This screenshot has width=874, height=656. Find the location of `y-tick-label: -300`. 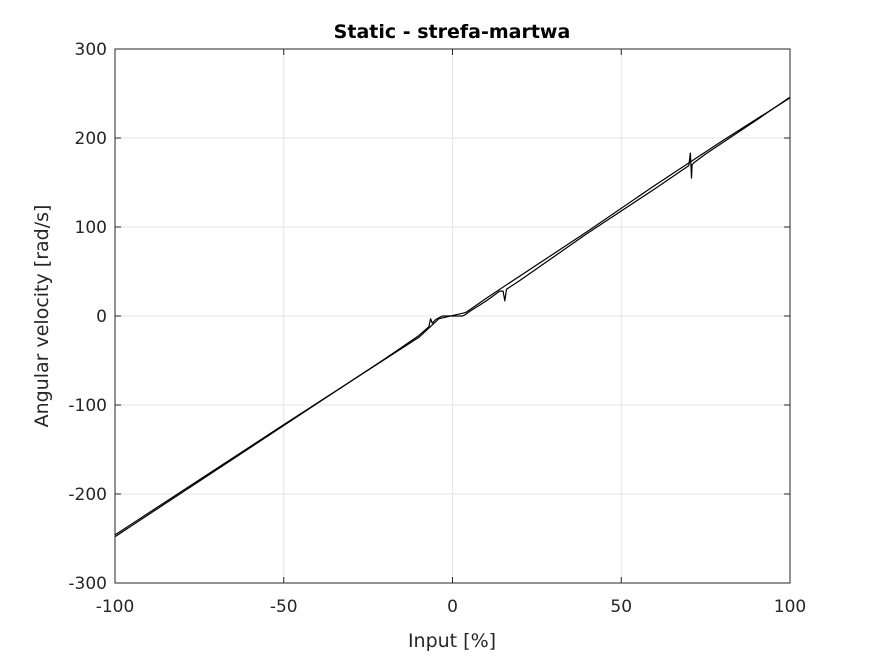

y-tick-label: -300 is located at coordinates (87, 584).